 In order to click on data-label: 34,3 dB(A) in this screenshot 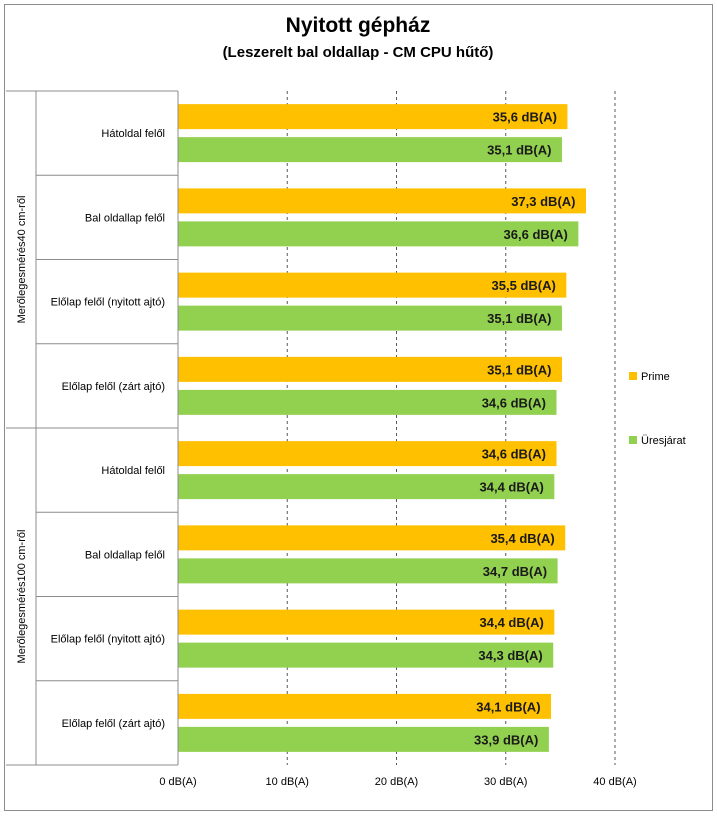, I will do `click(510, 655)`.